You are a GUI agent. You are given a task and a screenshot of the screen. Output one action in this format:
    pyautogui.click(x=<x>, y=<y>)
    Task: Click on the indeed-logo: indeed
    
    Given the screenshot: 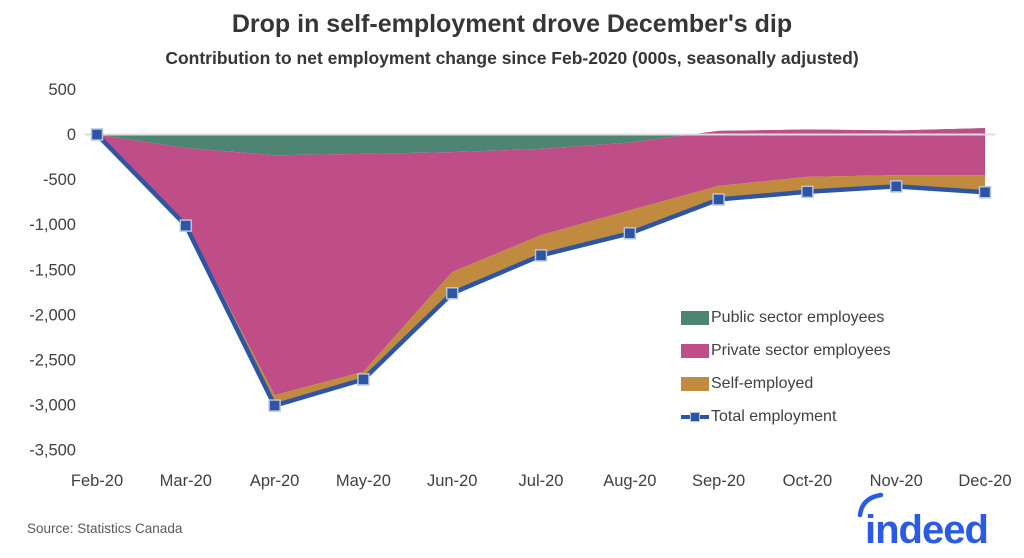 What is the action you would take?
    pyautogui.click(x=932, y=524)
    